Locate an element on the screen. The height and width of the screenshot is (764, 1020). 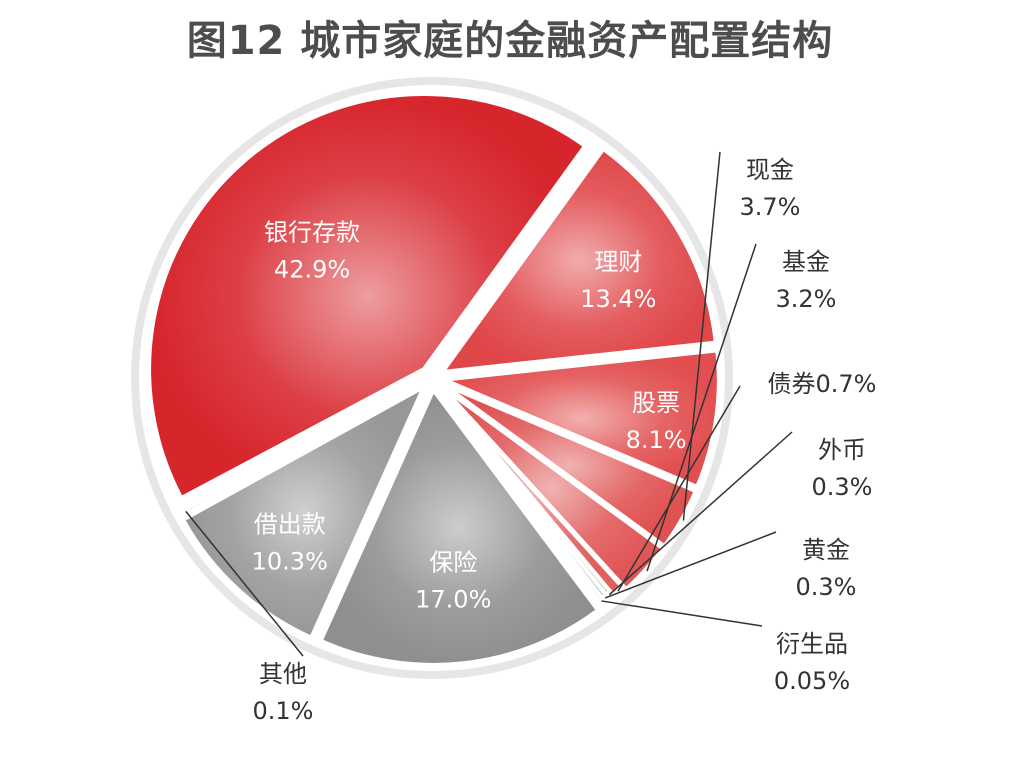
label-insurance-value: 17.0% is located at coordinates (453, 599).